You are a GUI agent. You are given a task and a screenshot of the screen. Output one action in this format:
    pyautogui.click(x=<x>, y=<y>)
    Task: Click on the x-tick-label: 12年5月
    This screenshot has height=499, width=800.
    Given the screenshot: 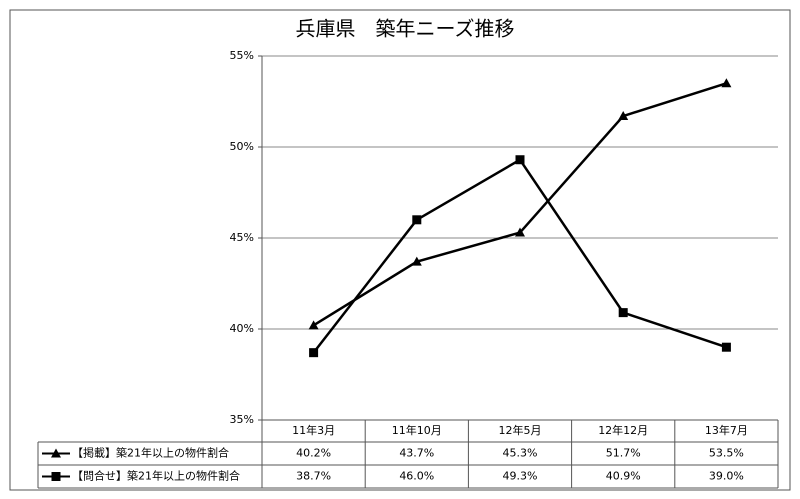 What is the action you would take?
    pyautogui.click(x=520, y=430)
    